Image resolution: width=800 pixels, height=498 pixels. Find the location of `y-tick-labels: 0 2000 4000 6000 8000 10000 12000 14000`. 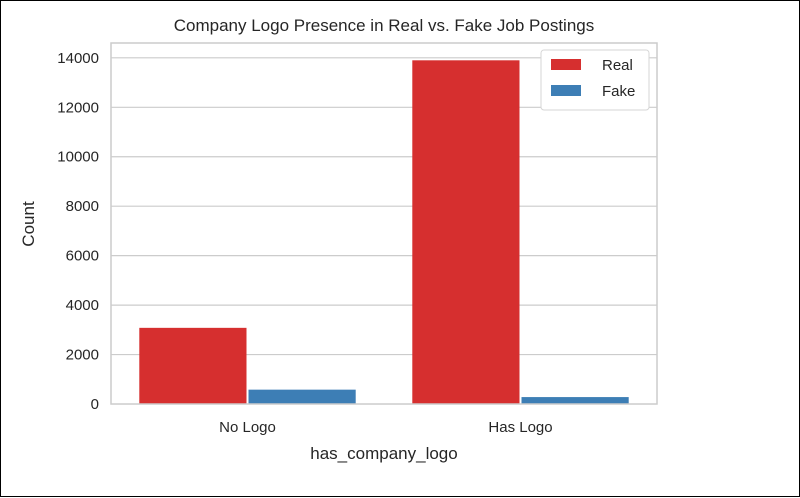

y-tick-labels: 0 2000 4000 6000 8000 10000 12000 14000 is located at coordinates (78, 231).